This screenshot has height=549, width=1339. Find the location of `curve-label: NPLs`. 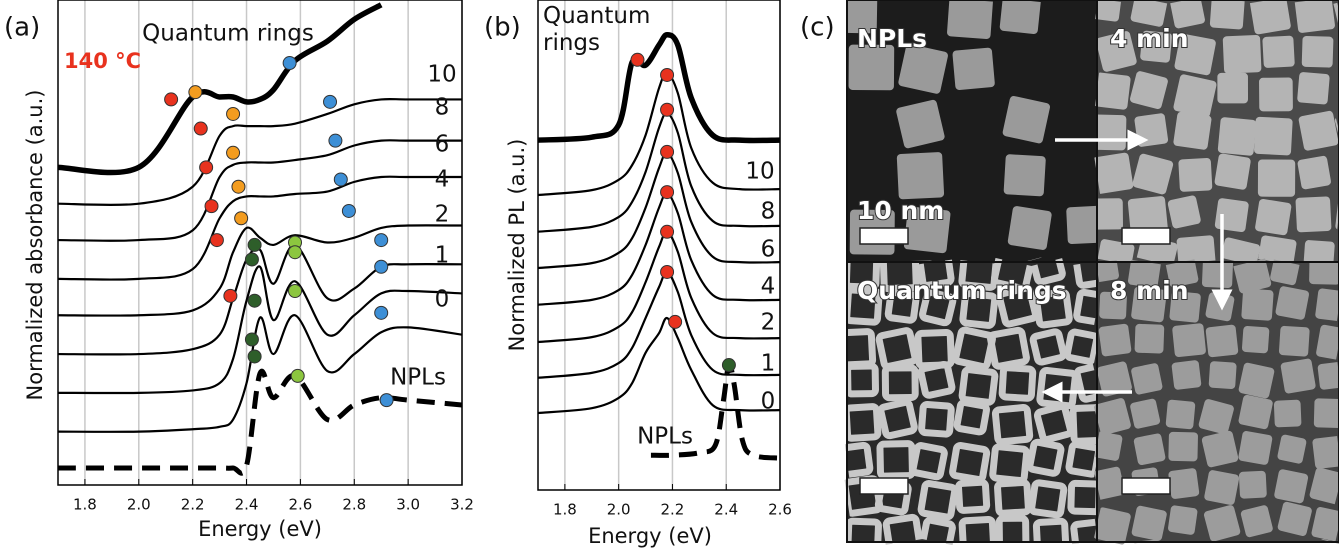

curve-label: NPLs is located at coordinates (665, 437).